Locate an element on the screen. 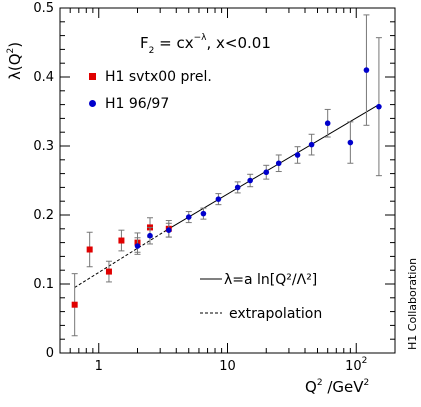 The image size is (421, 407). y-axis-title-close: ) is located at coordinates (15, 45).